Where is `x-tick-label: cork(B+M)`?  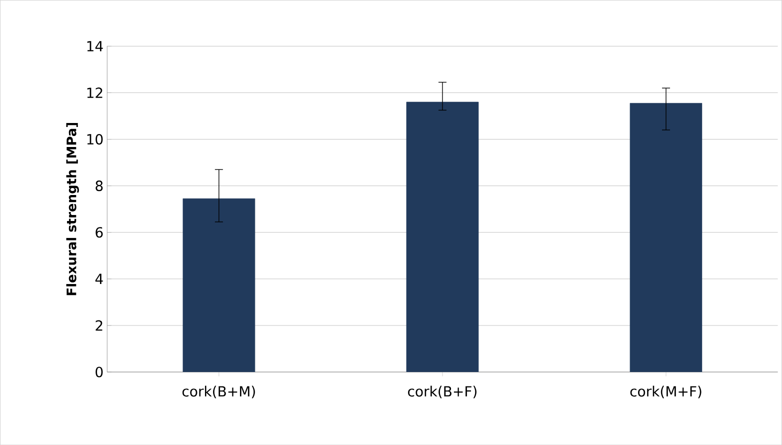
x-tick-label: cork(B+M) is located at coordinates (218, 392).